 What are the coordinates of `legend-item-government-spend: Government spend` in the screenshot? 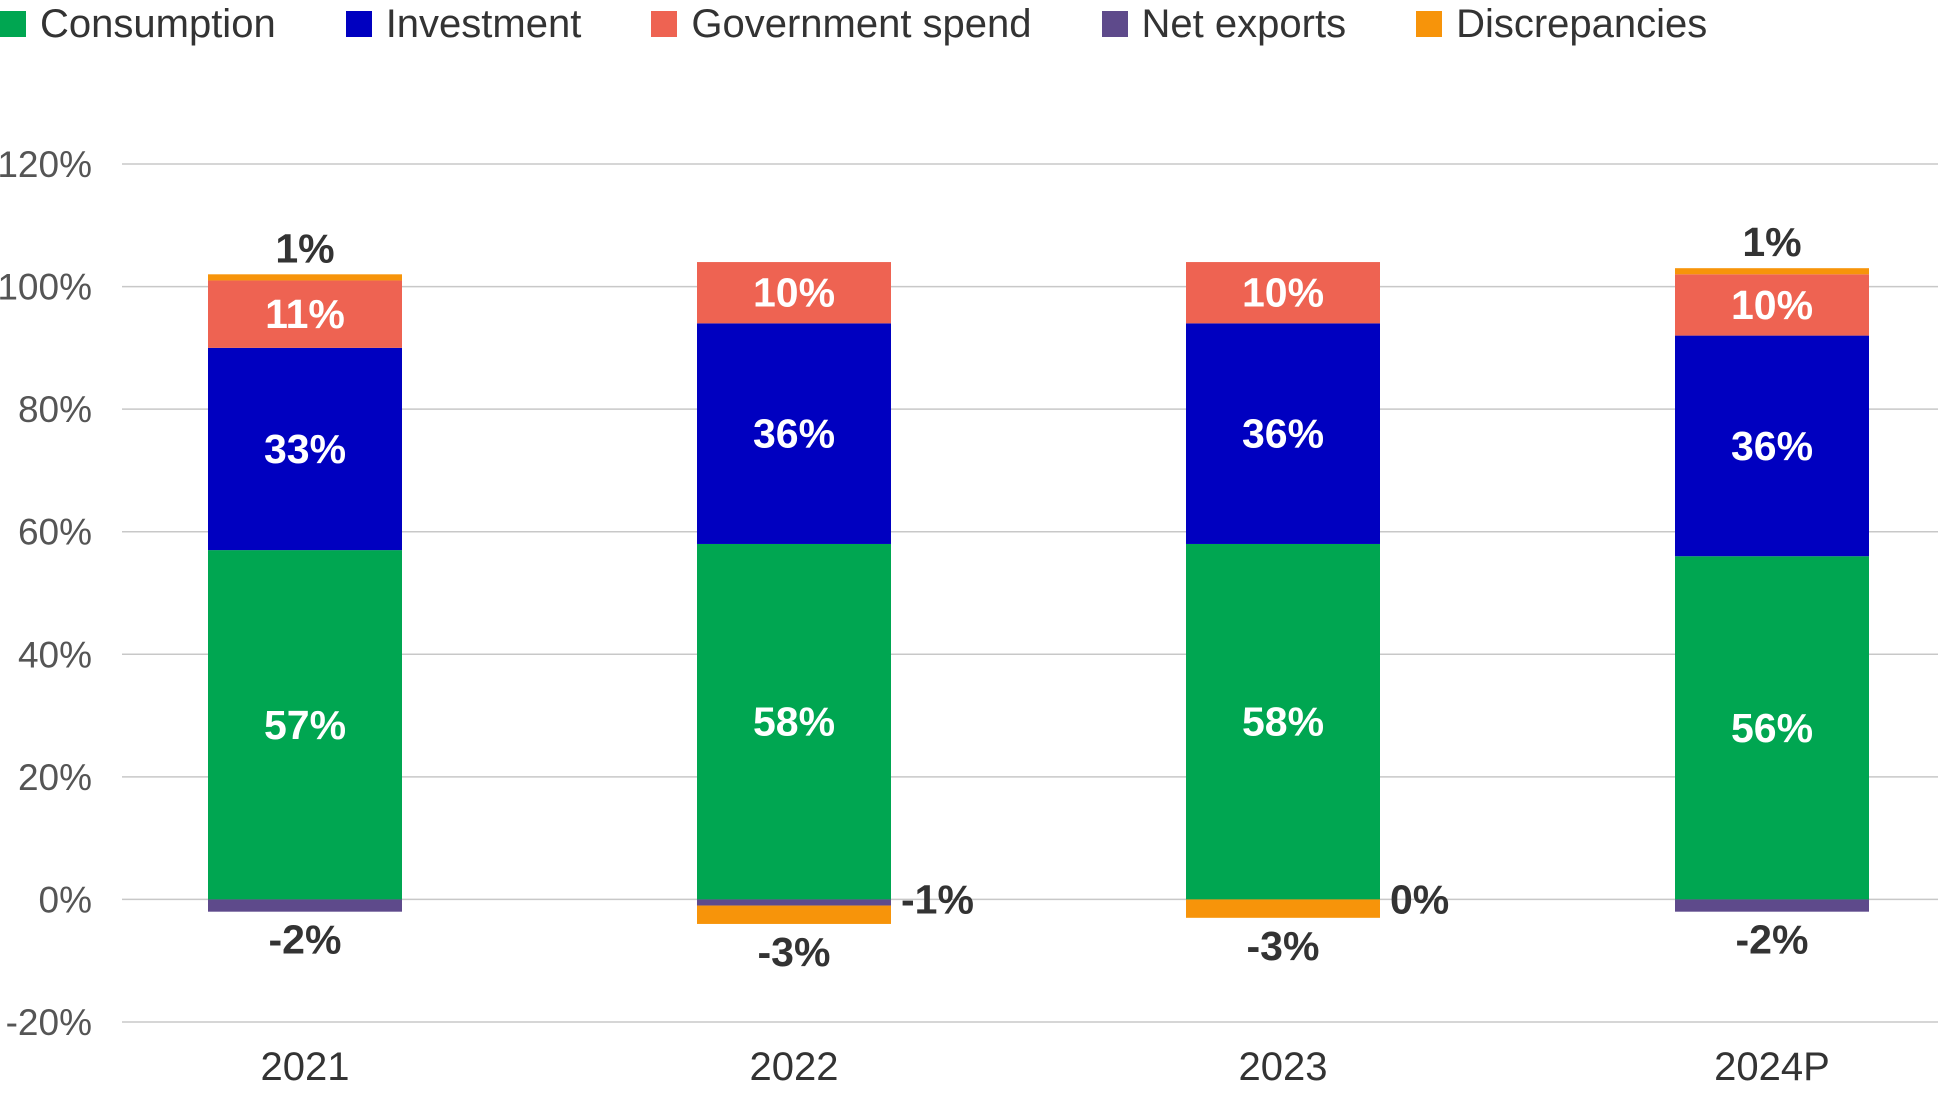 It's located at (841, 24).